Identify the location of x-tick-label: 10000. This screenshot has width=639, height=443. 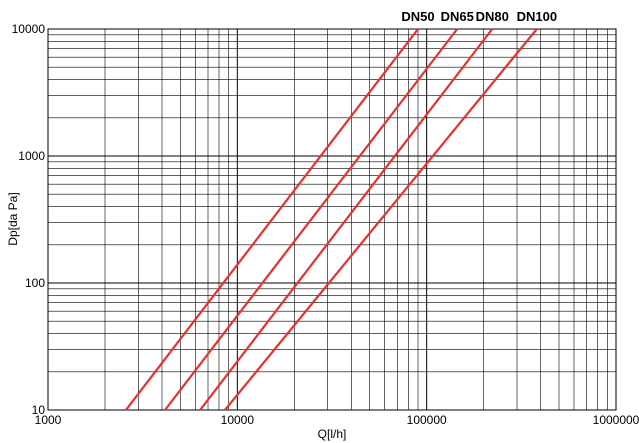
(238, 420).